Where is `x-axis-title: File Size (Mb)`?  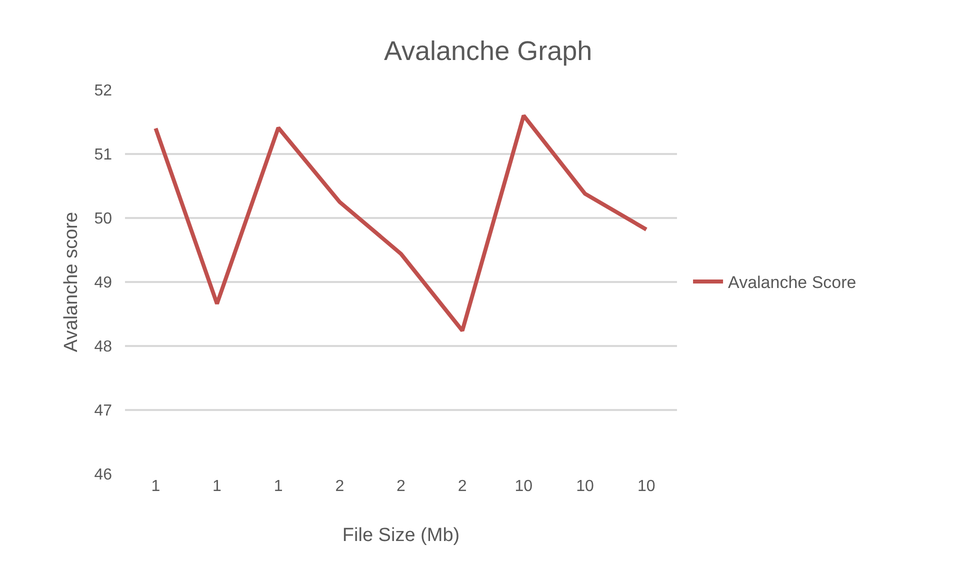
x-axis-title: File Size (Mb) is located at coordinates (401, 535).